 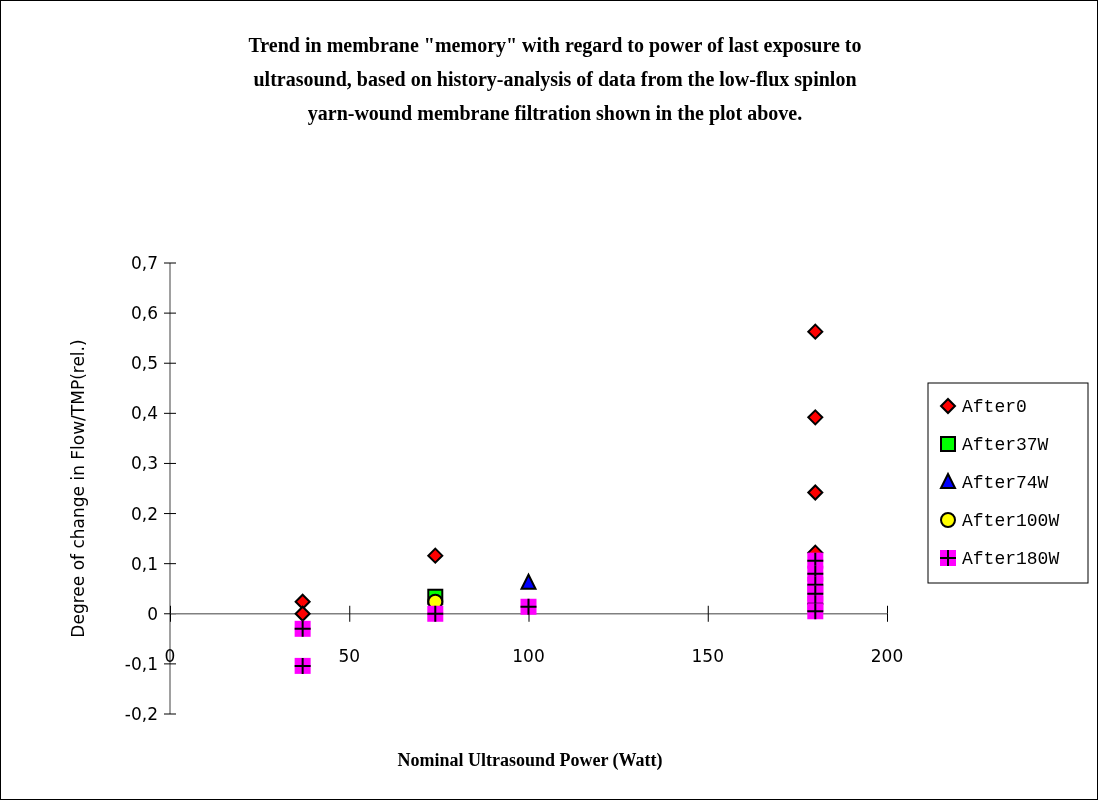 What do you see at coordinates (144, 313) in the screenshot?
I see `y-tick-label: 0,6` at bounding box center [144, 313].